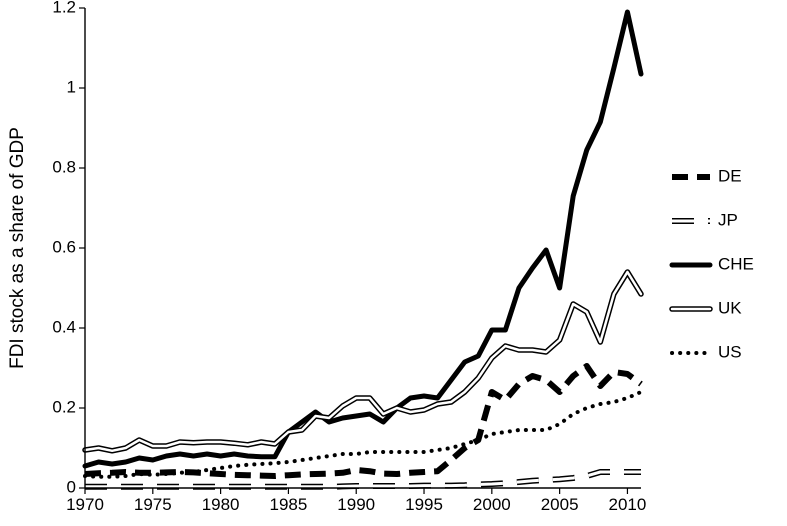 This screenshot has height=526, width=787. What do you see at coordinates (64, 406) in the screenshot?
I see `y-tick-label: 0.2` at bounding box center [64, 406].